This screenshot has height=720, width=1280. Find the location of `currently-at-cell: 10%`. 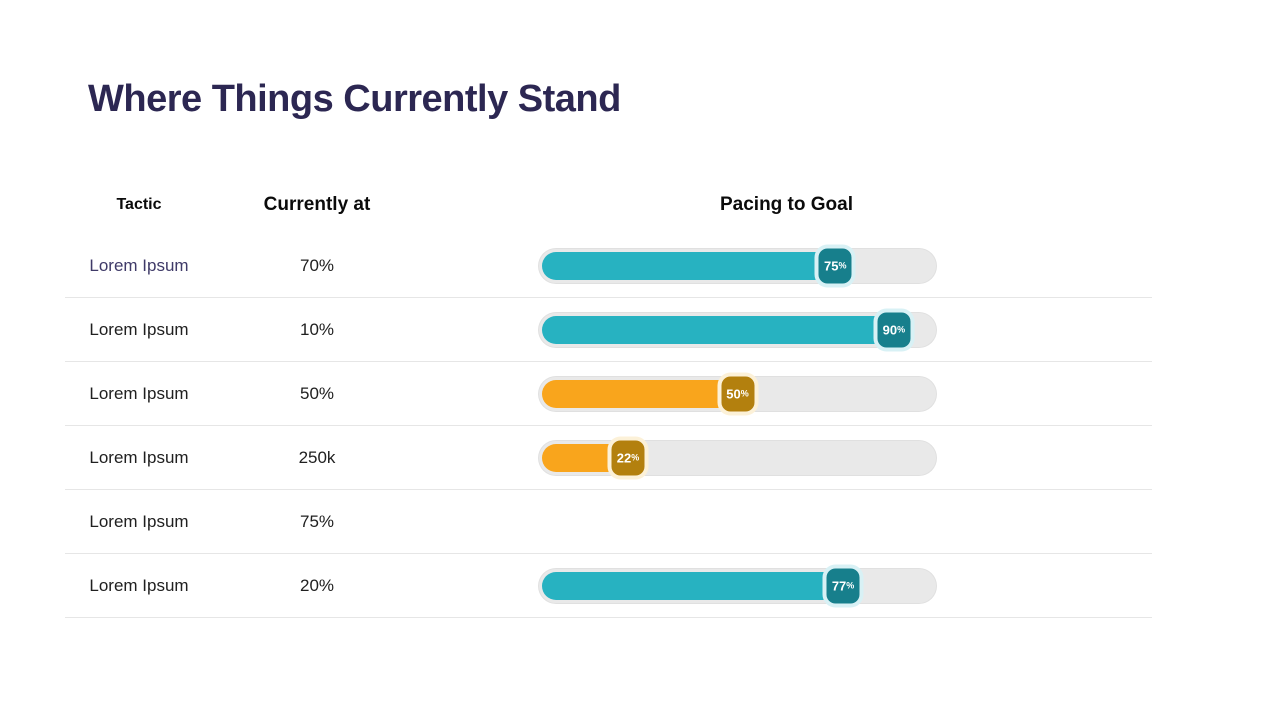

currently-at-cell: 10% is located at coordinates (317, 330).